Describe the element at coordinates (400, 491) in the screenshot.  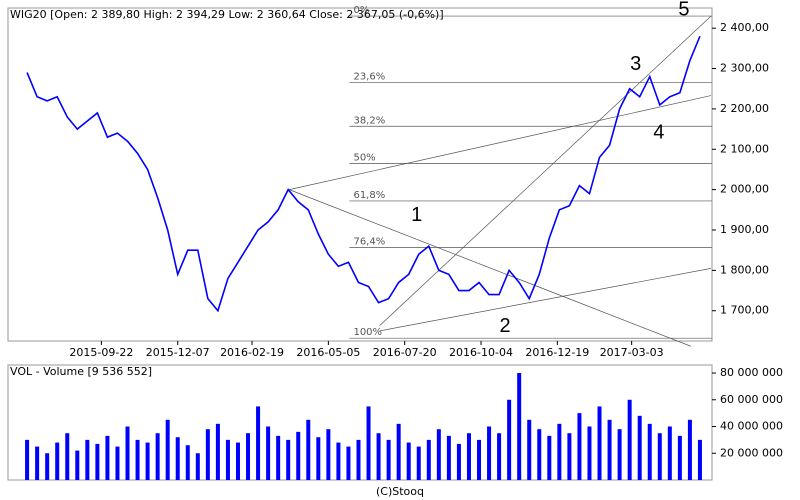
I see `source: (C)Stooq` at that location.